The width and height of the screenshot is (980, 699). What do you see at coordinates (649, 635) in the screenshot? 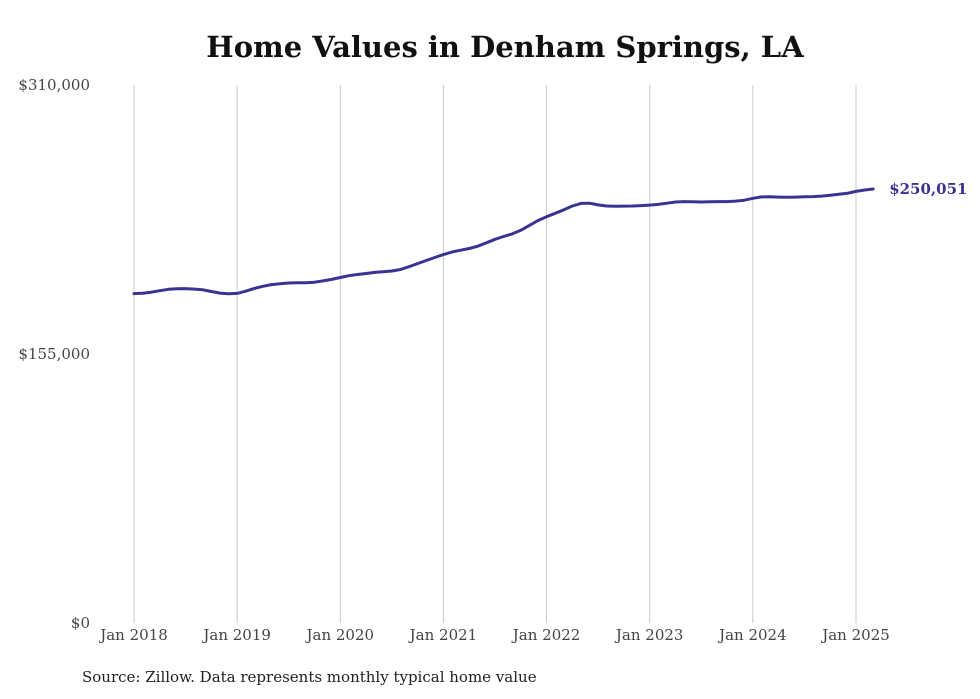
I see `x-tick-label: Jan 2023` at bounding box center [649, 635].